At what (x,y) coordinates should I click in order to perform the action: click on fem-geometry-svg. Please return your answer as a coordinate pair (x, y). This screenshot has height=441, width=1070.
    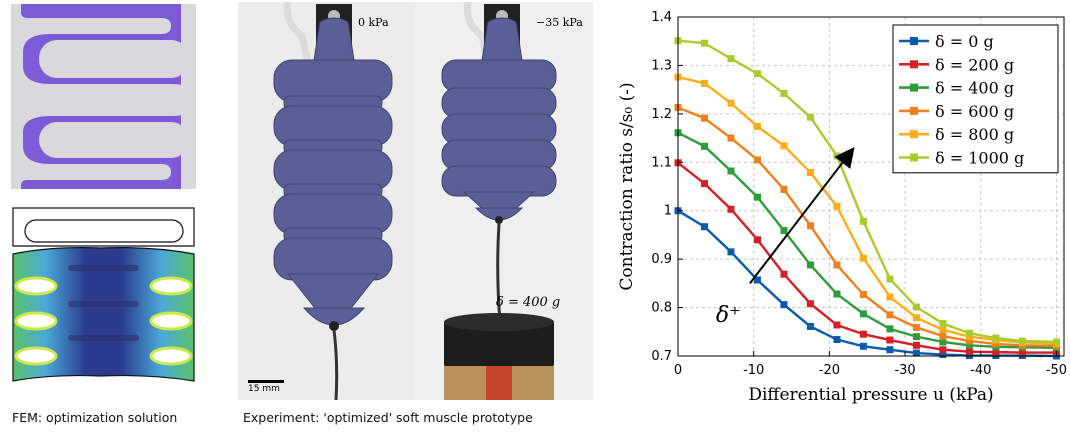
    Looking at the image, I should click on (103, 96).